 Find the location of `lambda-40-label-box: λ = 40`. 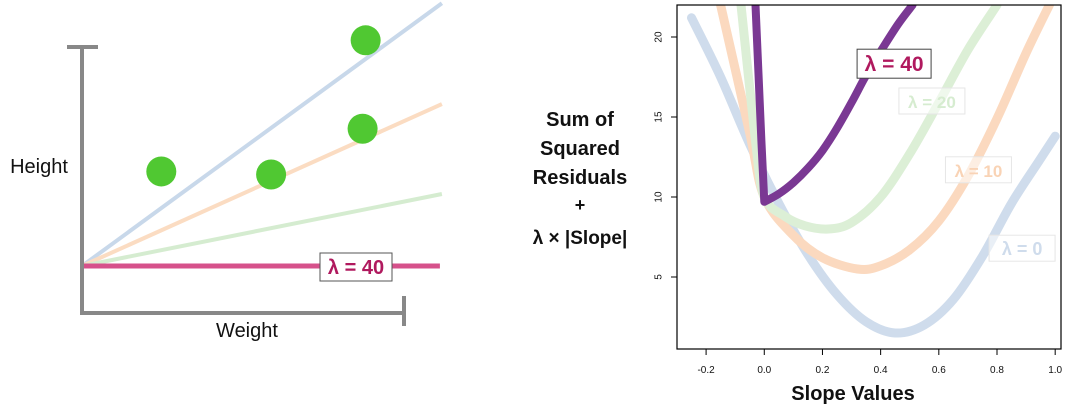

lambda-40-label-box: λ = 40 is located at coordinates (356, 267).